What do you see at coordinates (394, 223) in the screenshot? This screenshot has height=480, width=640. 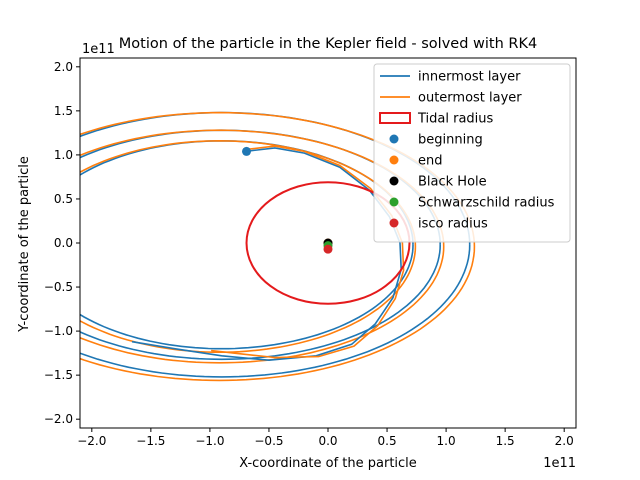 I see `legend-marker-isco-radius` at bounding box center [394, 223].